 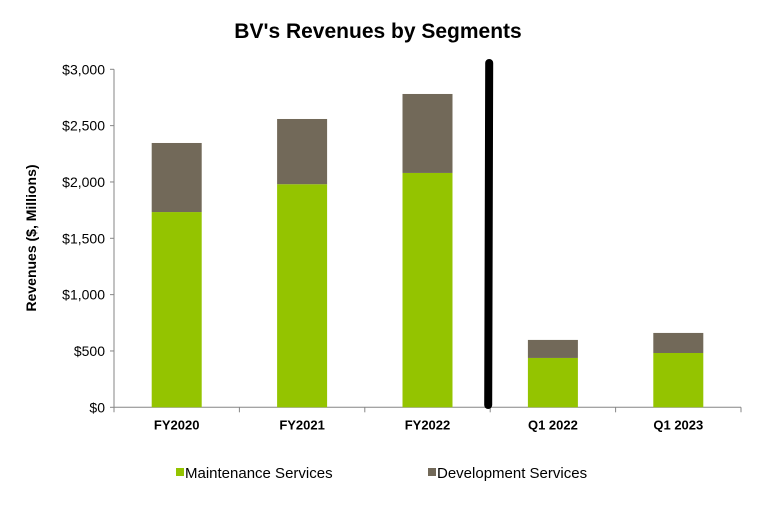 I want to click on legend-label: Maintenance Services, so click(x=259, y=473).